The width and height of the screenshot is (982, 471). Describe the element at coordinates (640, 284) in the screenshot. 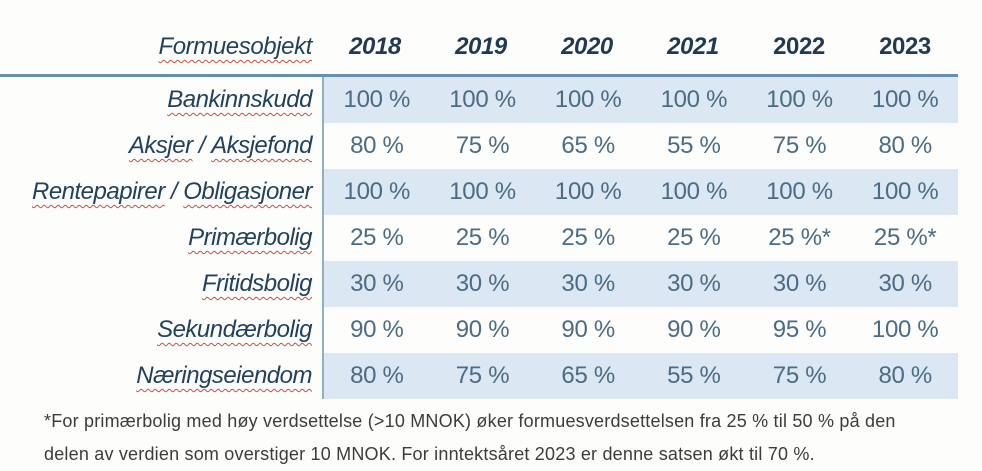

I see `row-values-fritidsbolig: 30 % 30 % 30 % 30 % 30 % 30 %` at that location.